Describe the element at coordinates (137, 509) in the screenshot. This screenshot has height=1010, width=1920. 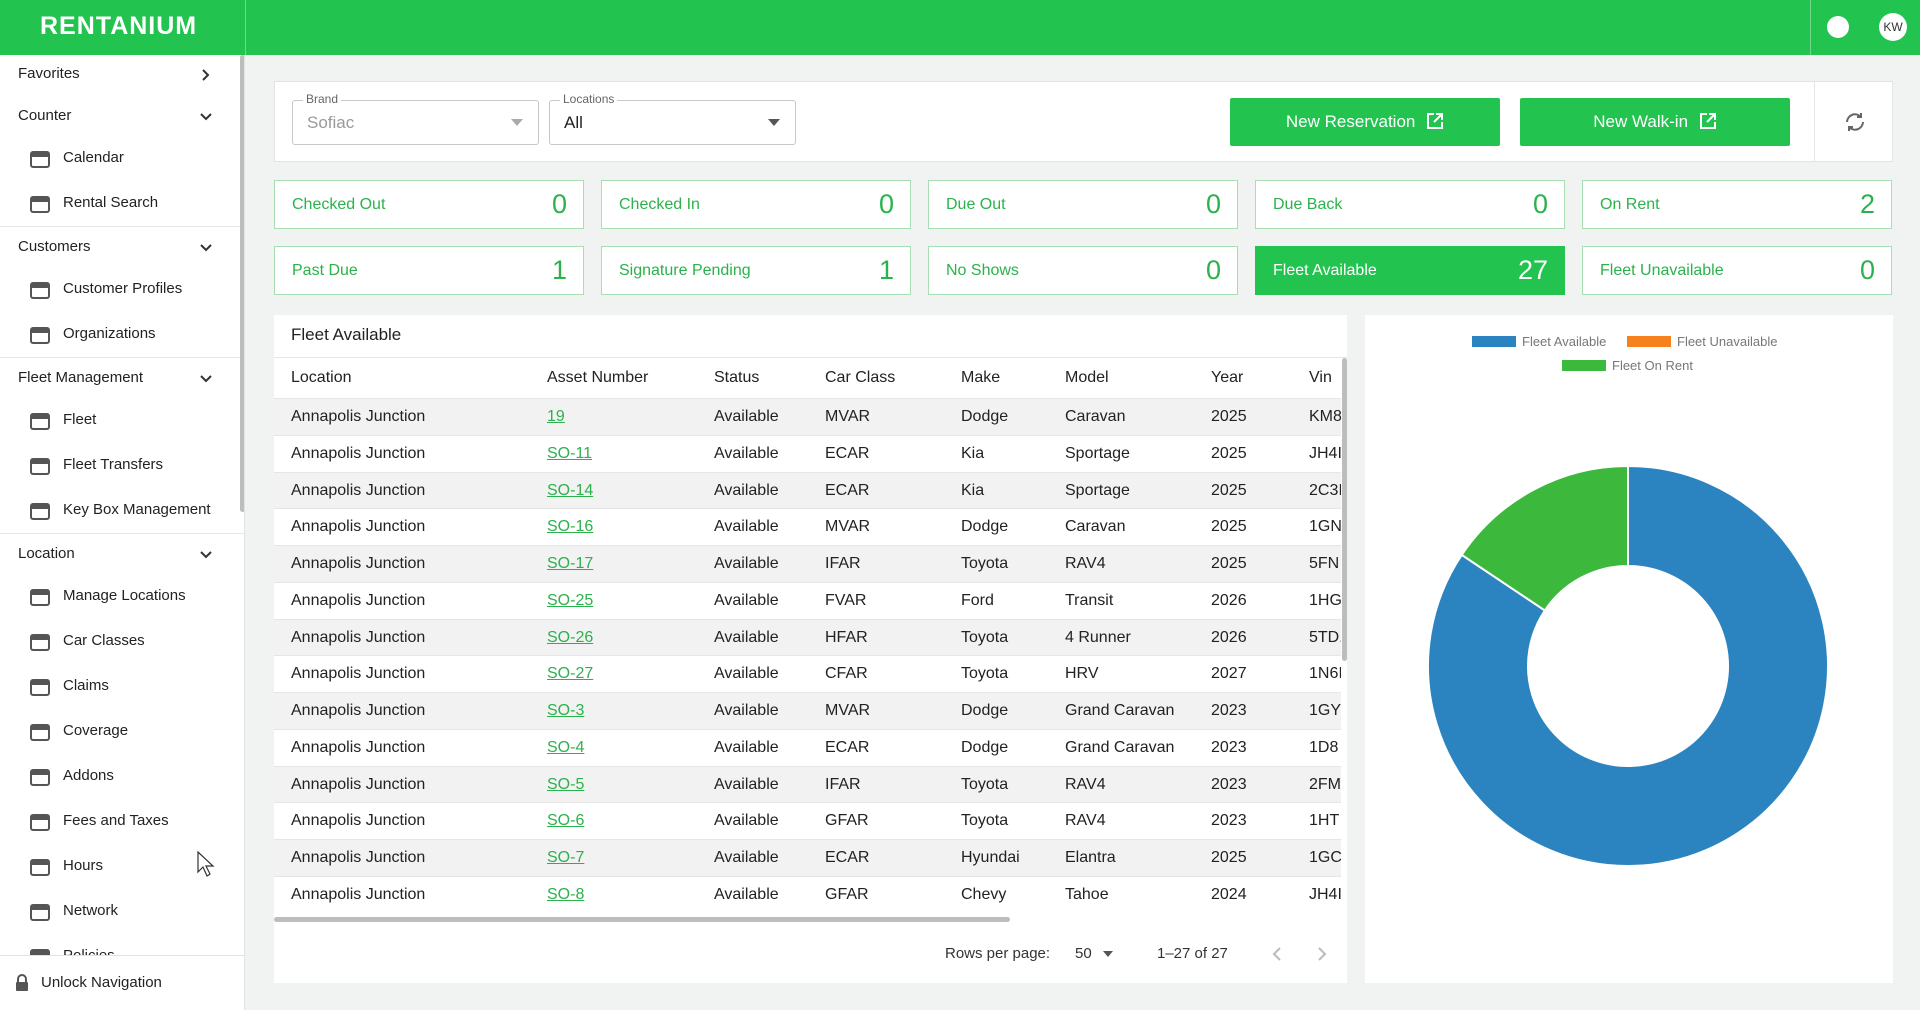
I see `nav-item: Key Box Management` at that location.